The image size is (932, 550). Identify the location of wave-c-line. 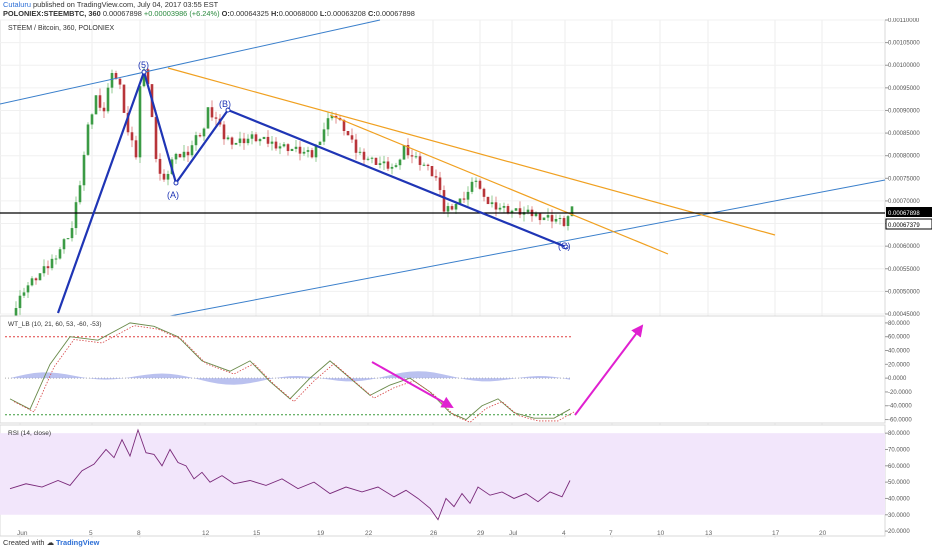
(397, 178).